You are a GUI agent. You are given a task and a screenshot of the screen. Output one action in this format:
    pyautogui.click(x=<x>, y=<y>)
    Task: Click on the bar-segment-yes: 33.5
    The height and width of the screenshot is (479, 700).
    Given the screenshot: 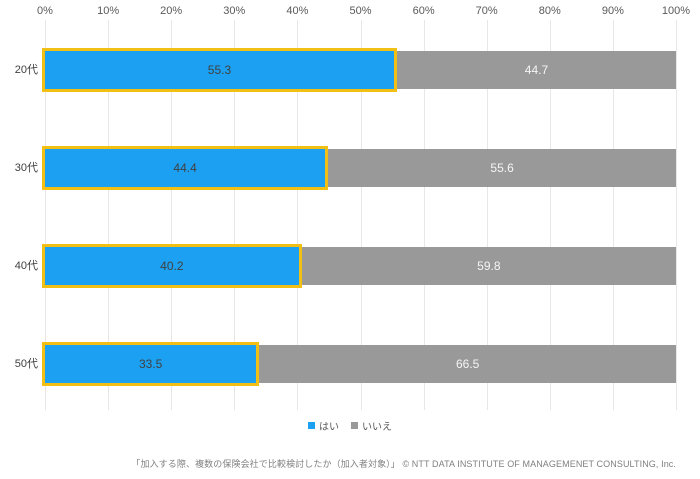 What is the action you would take?
    pyautogui.click(x=151, y=364)
    